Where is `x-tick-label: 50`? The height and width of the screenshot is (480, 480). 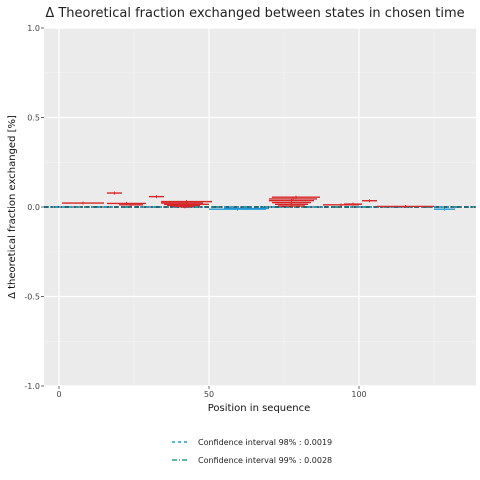 x-tick-label: 50 is located at coordinates (209, 394).